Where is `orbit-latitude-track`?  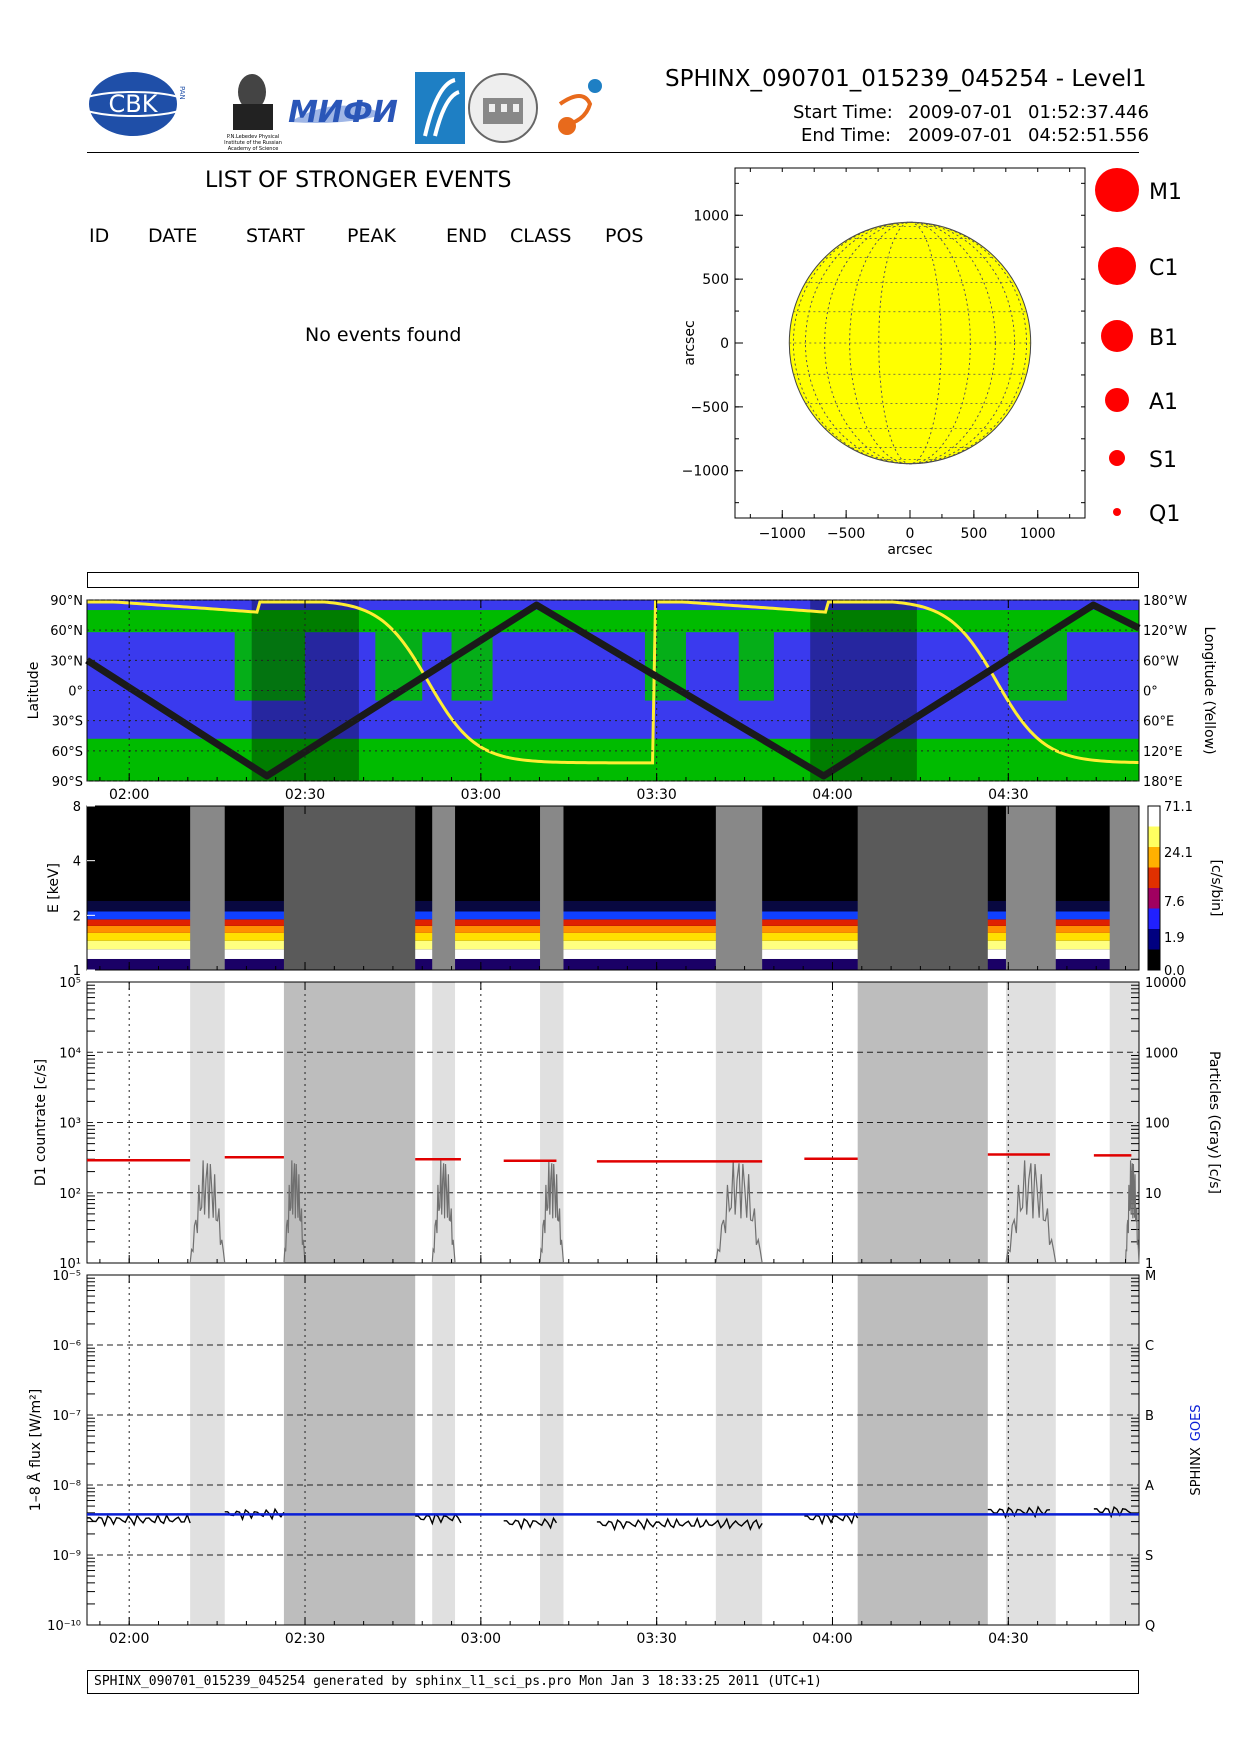 orbit-latitude-track is located at coordinates (613, 690).